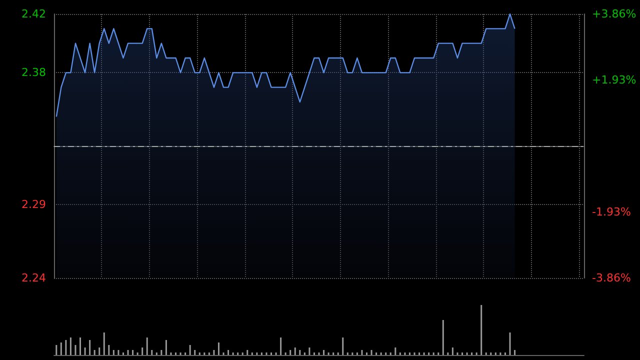 The height and width of the screenshot is (360, 640). I want to click on y2-tick-label: -3.86%, so click(611, 278).